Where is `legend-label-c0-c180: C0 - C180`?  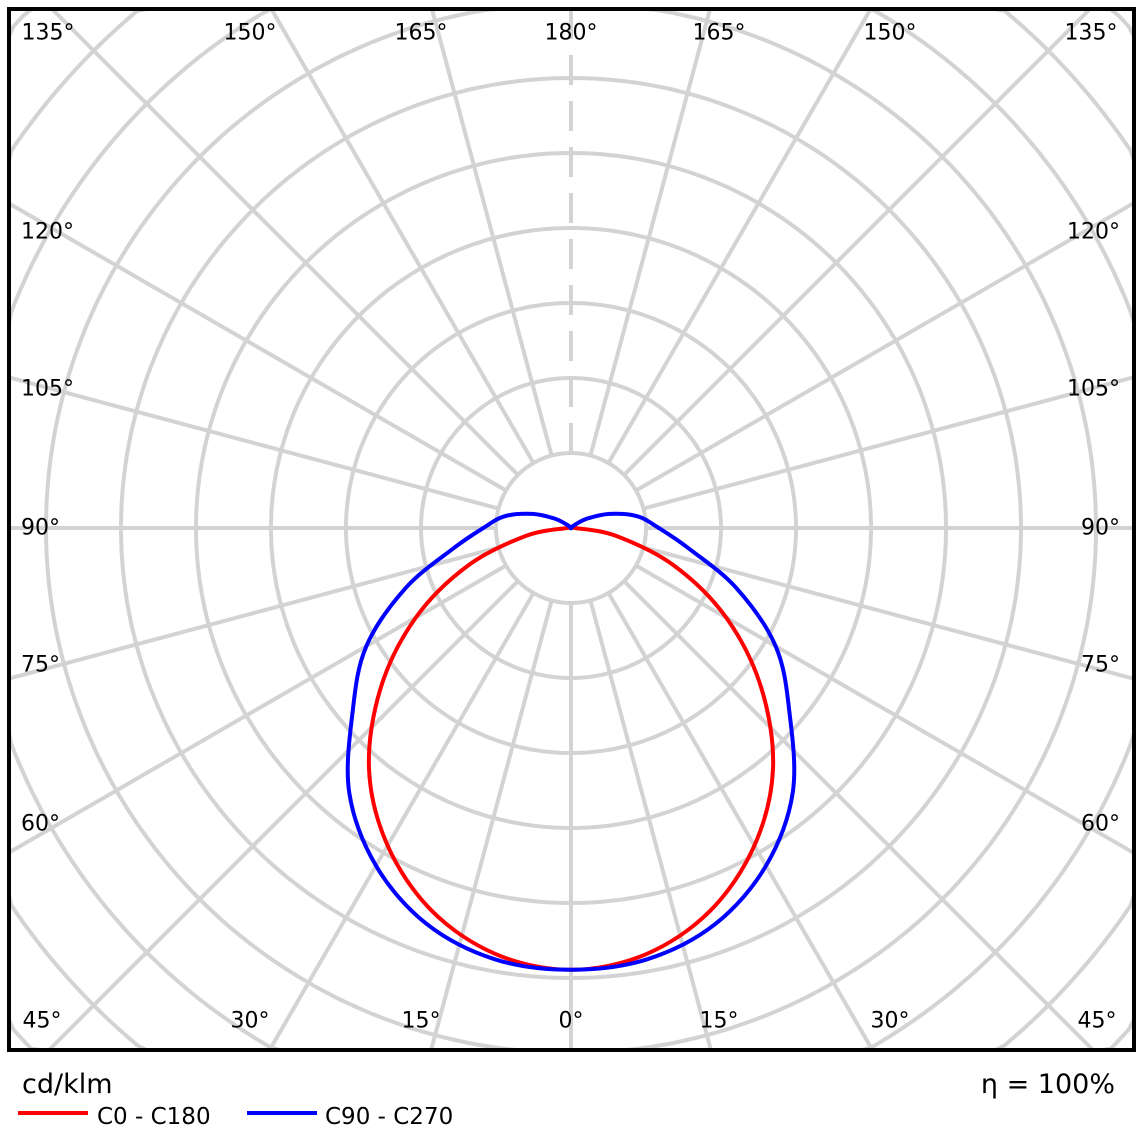 legend-label-c0-c180: C0 - C180 is located at coordinates (154, 1117).